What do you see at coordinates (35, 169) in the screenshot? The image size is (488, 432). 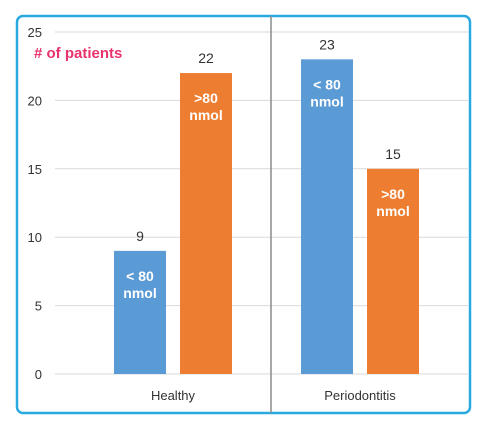 I see `y-tick-label: 15` at bounding box center [35, 169].